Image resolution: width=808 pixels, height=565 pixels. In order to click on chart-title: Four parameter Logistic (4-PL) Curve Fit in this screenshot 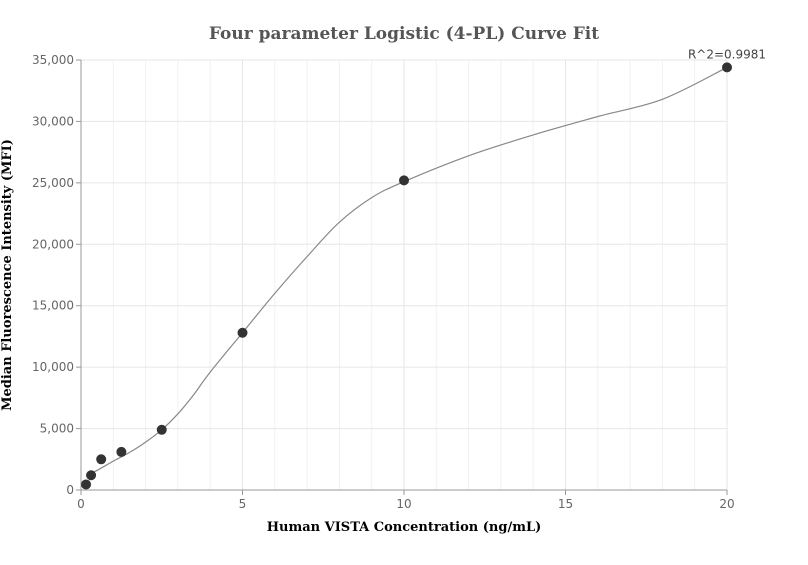, I will do `click(404, 34)`.